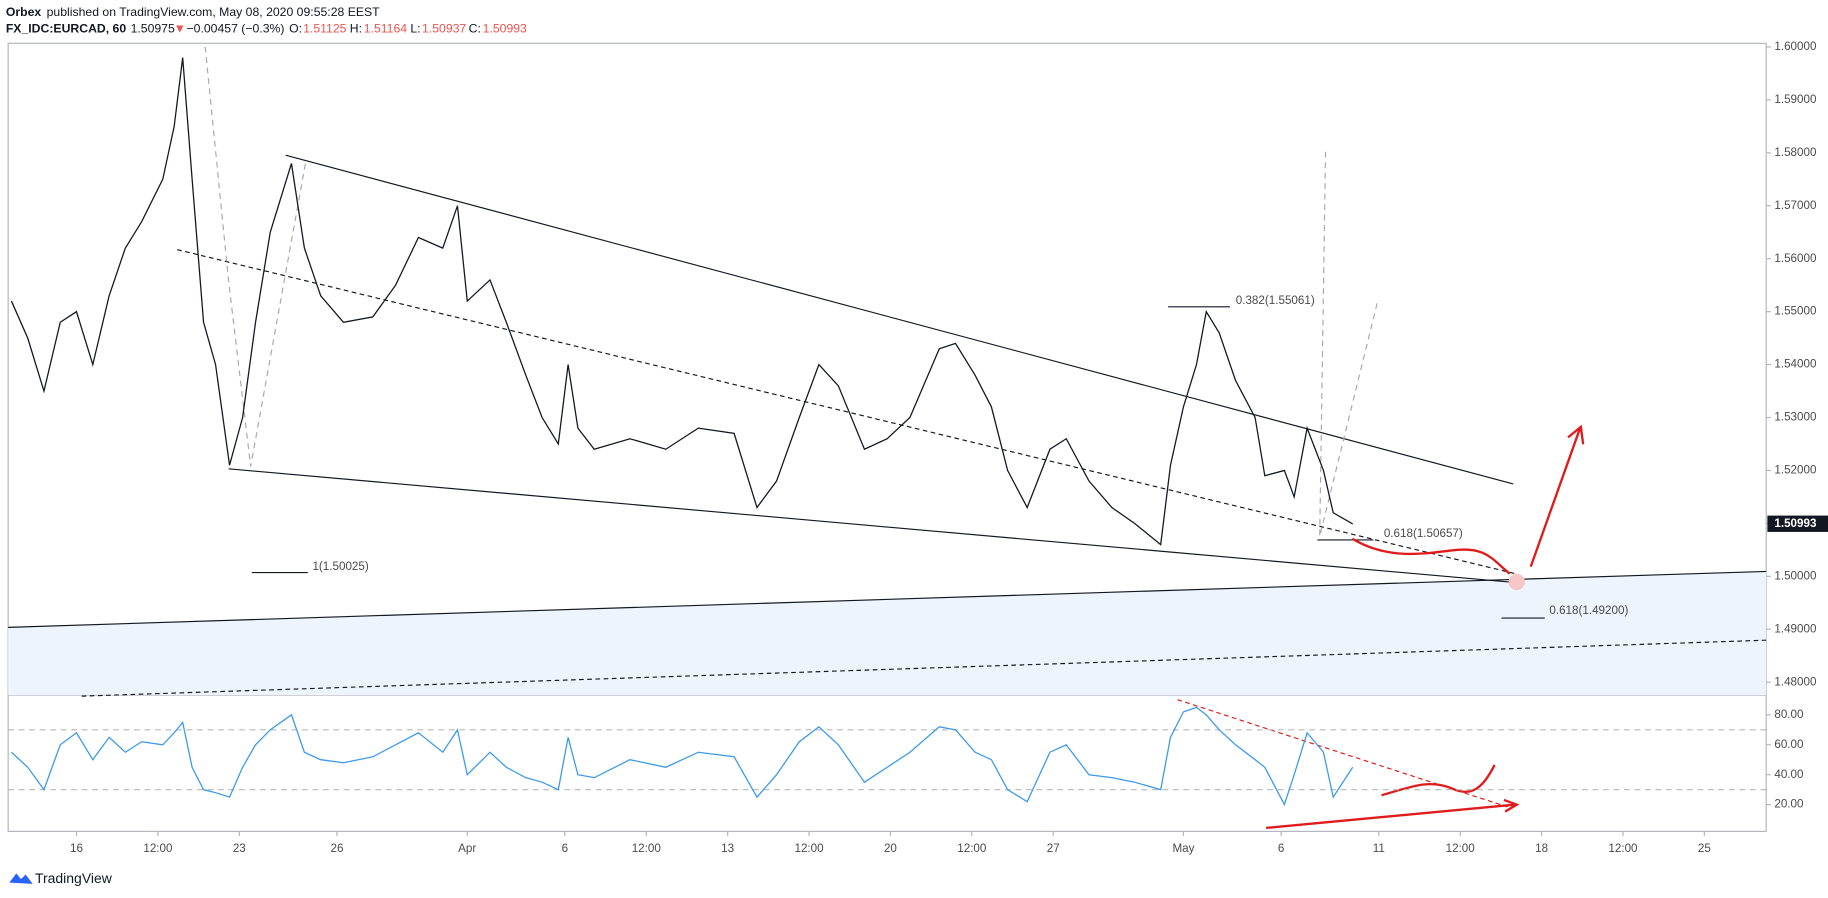 This screenshot has width=1828, height=898. Describe the element at coordinates (1789, 804) in the screenshot. I see `y-tick-label: 20.00` at that location.